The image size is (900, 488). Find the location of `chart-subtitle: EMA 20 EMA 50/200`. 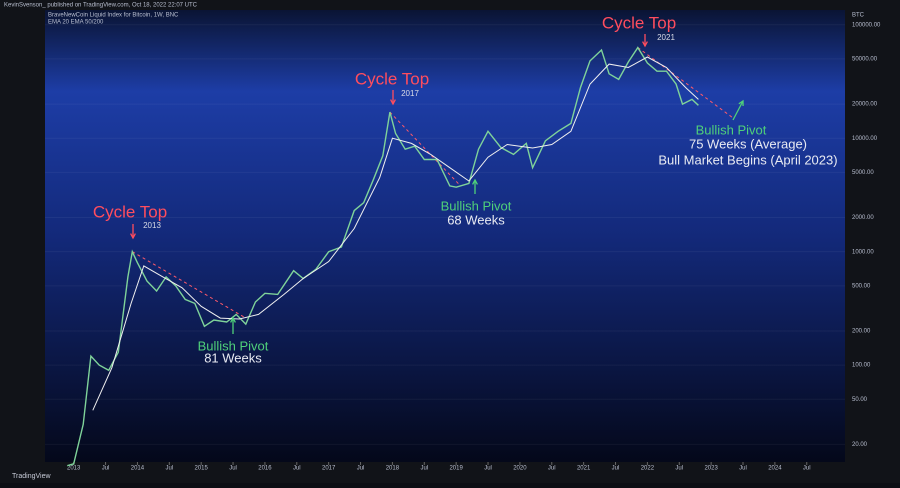

chart-subtitle: EMA 20 EMA 50/200 is located at coordinates (76, 23).